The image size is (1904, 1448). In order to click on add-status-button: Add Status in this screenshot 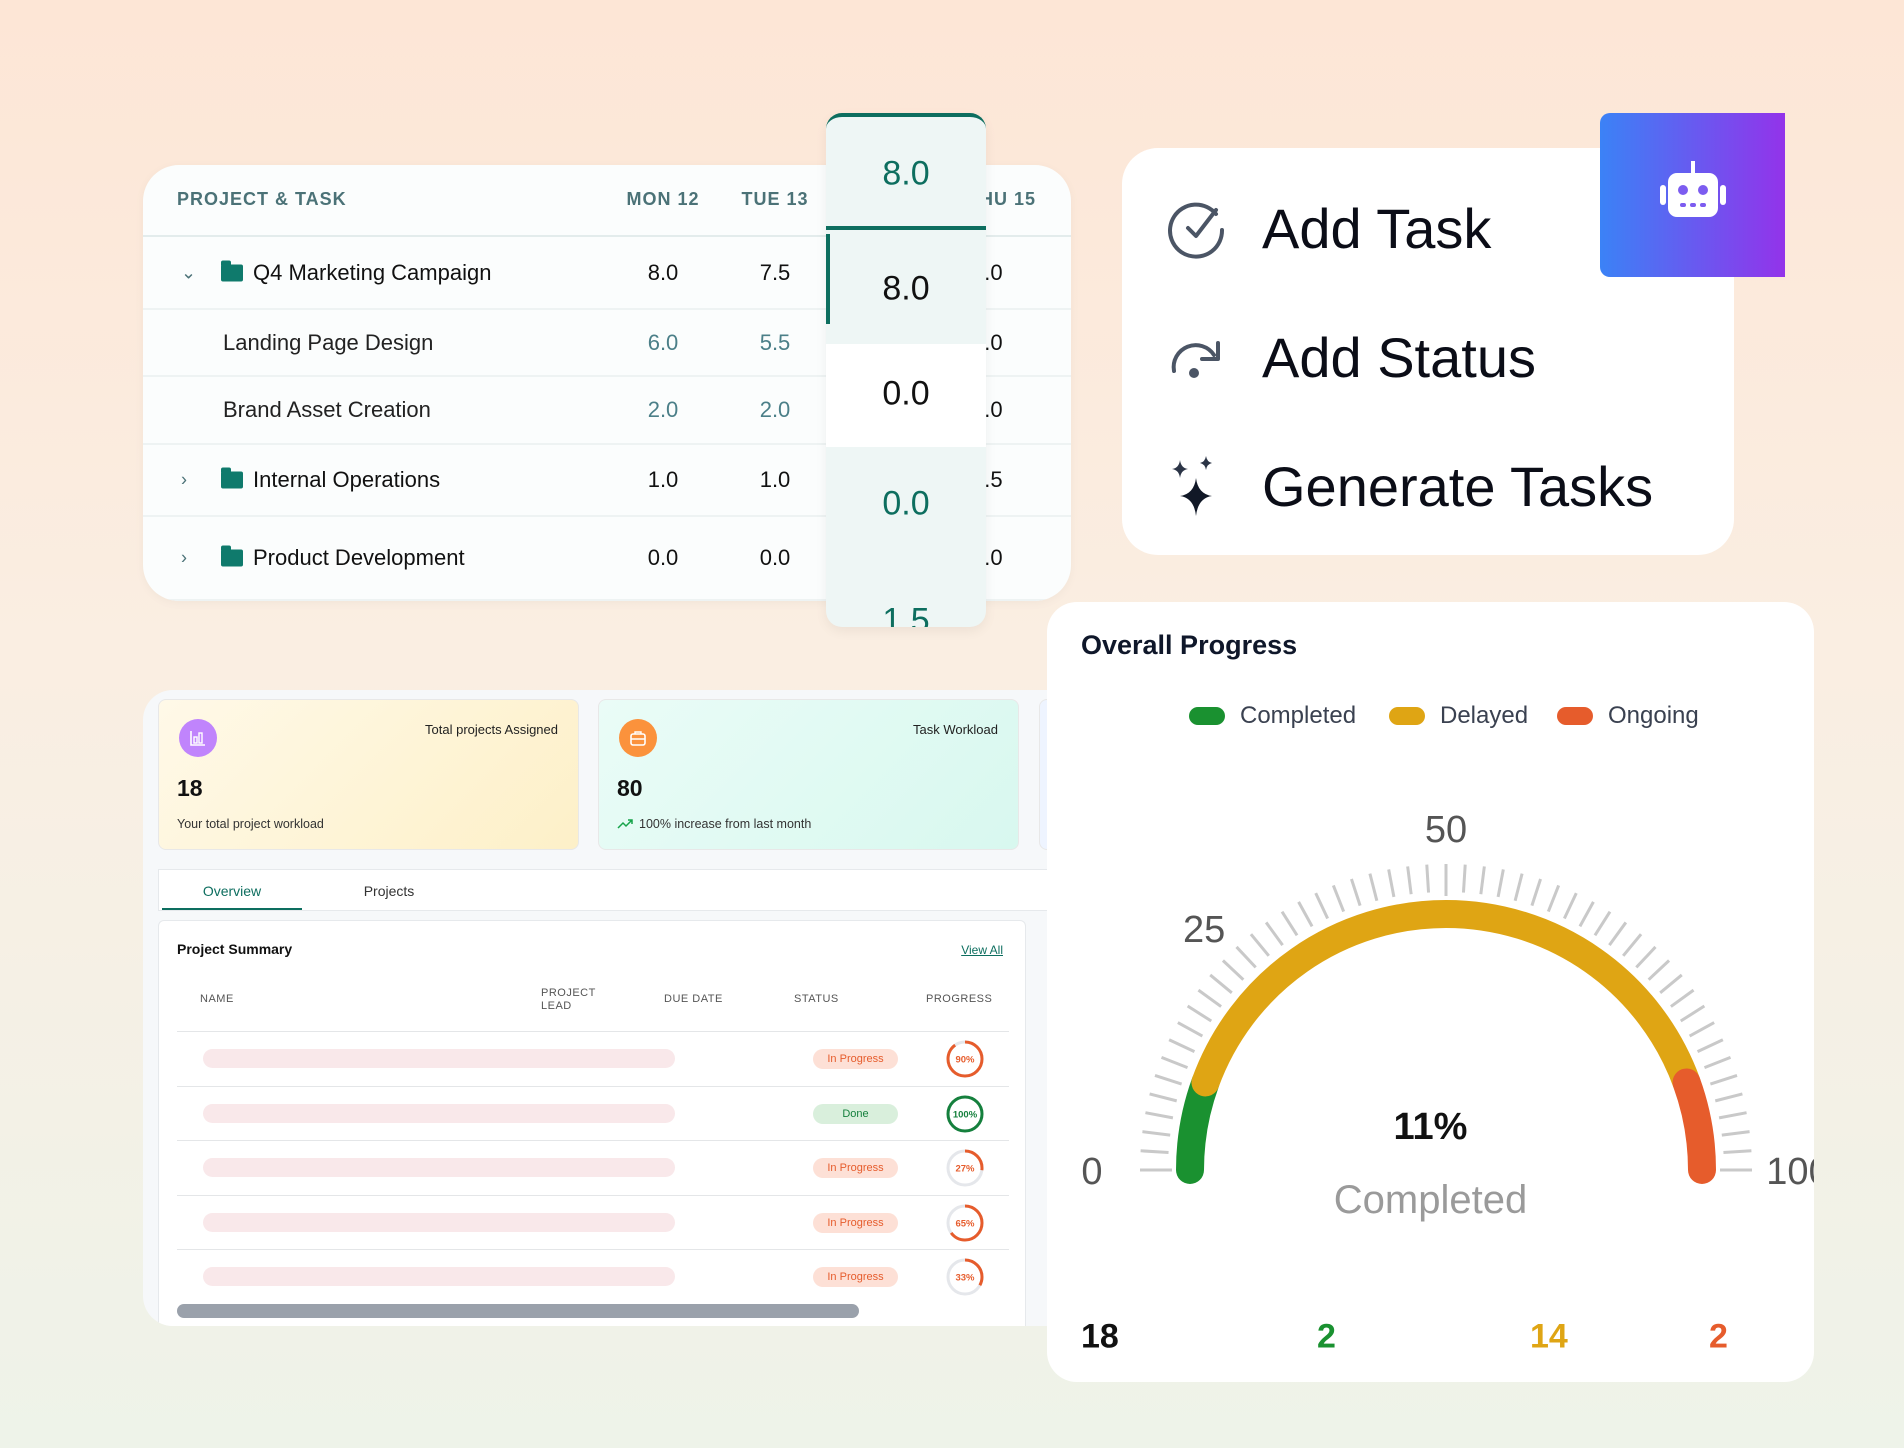, I will do `click(1351, 357)`.